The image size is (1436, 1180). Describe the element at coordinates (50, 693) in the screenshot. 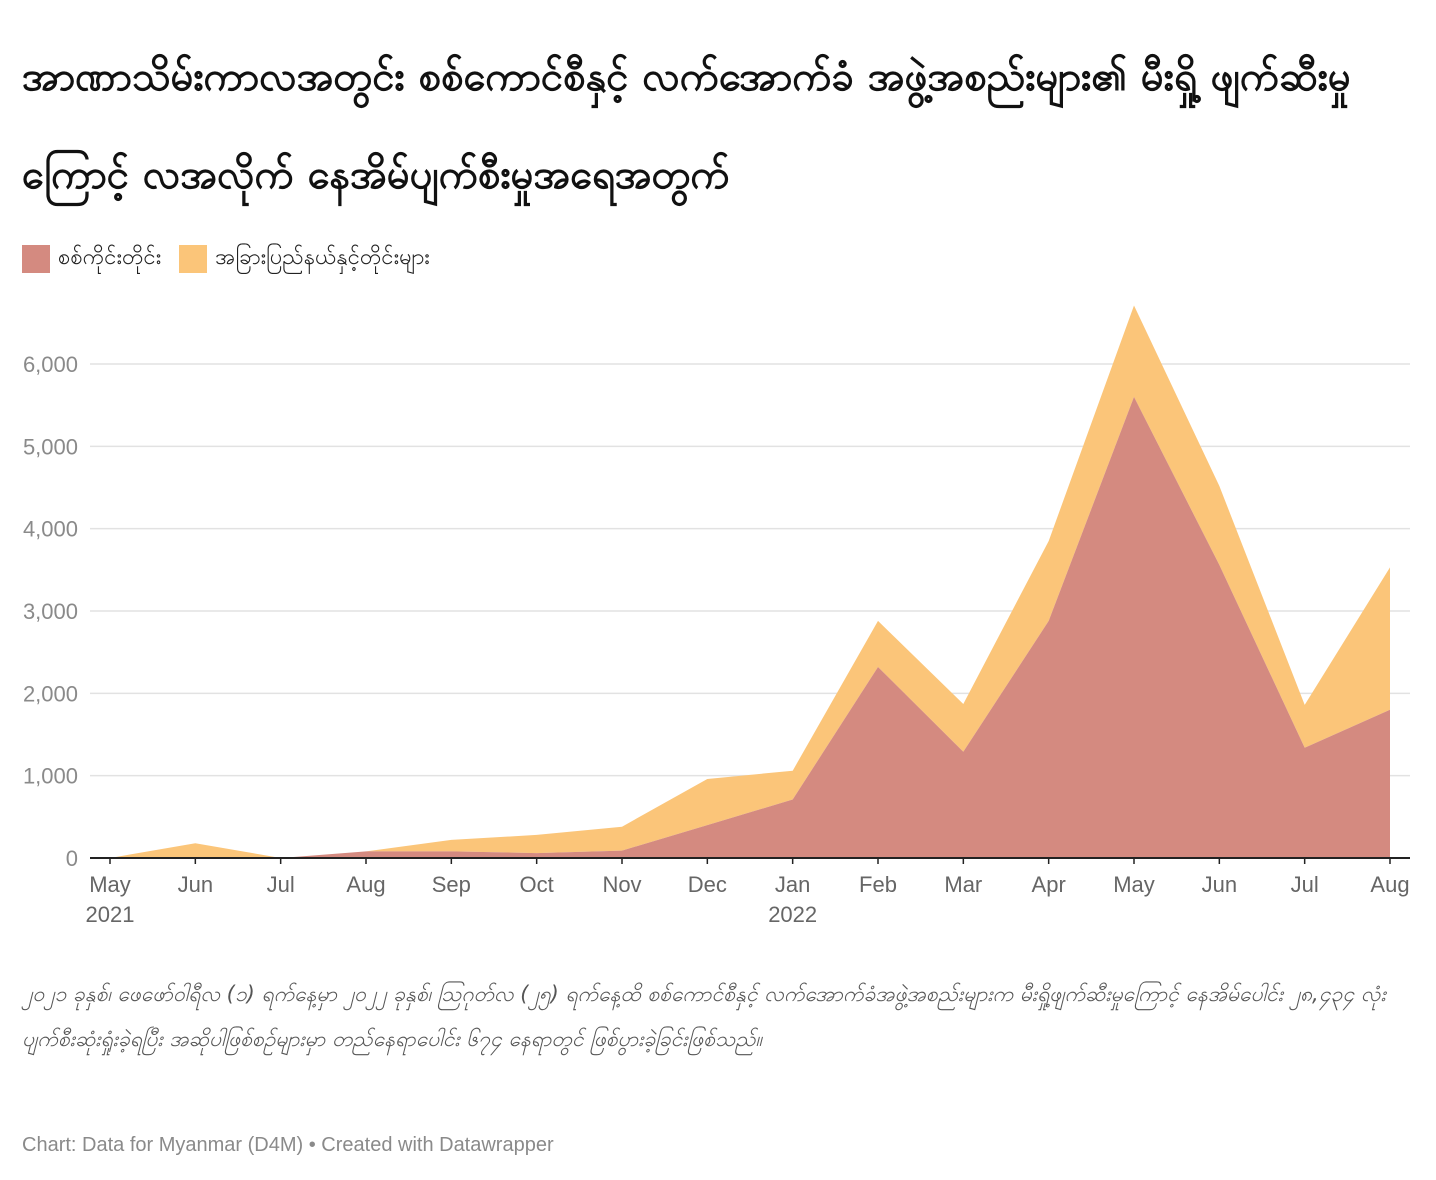

I see `y-tick-label: 2,000` at that location.